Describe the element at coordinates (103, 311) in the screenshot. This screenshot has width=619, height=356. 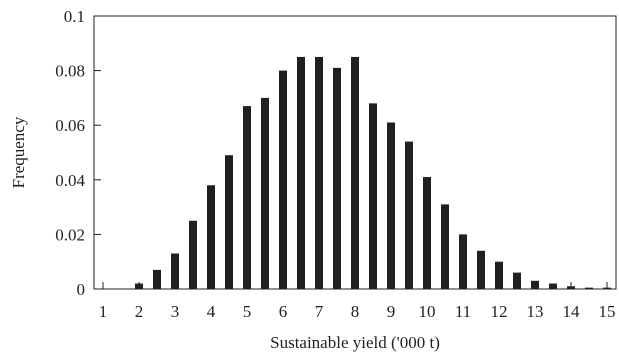
I see `x-tick-label: 1` at that location.